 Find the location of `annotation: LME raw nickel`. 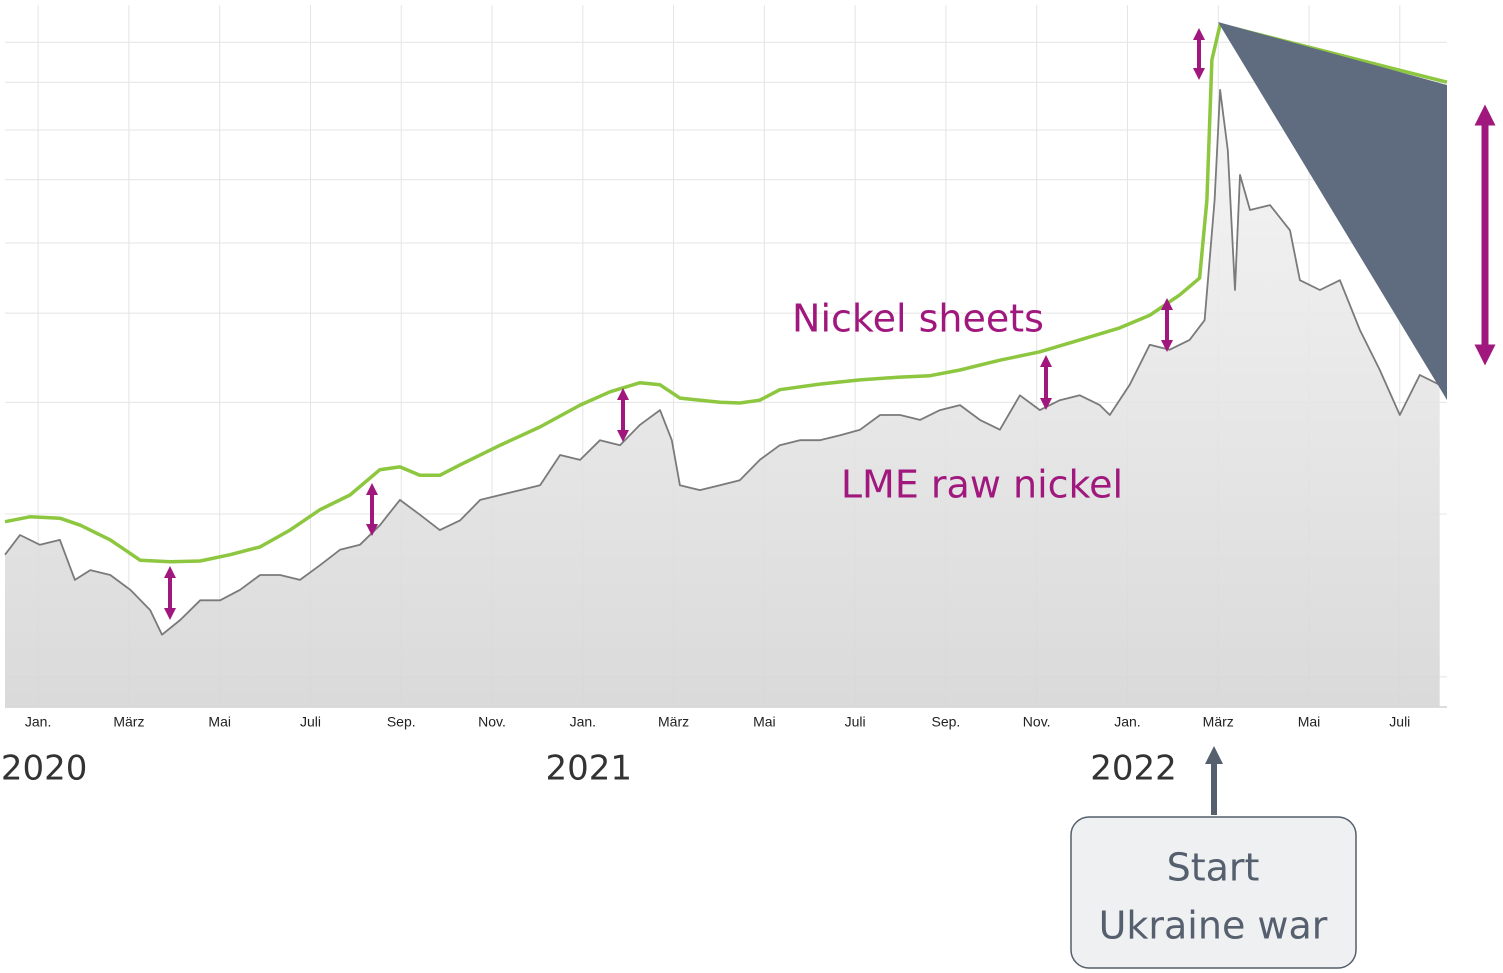

annotation: LME raw nickel is located at coordinates (982, 485).